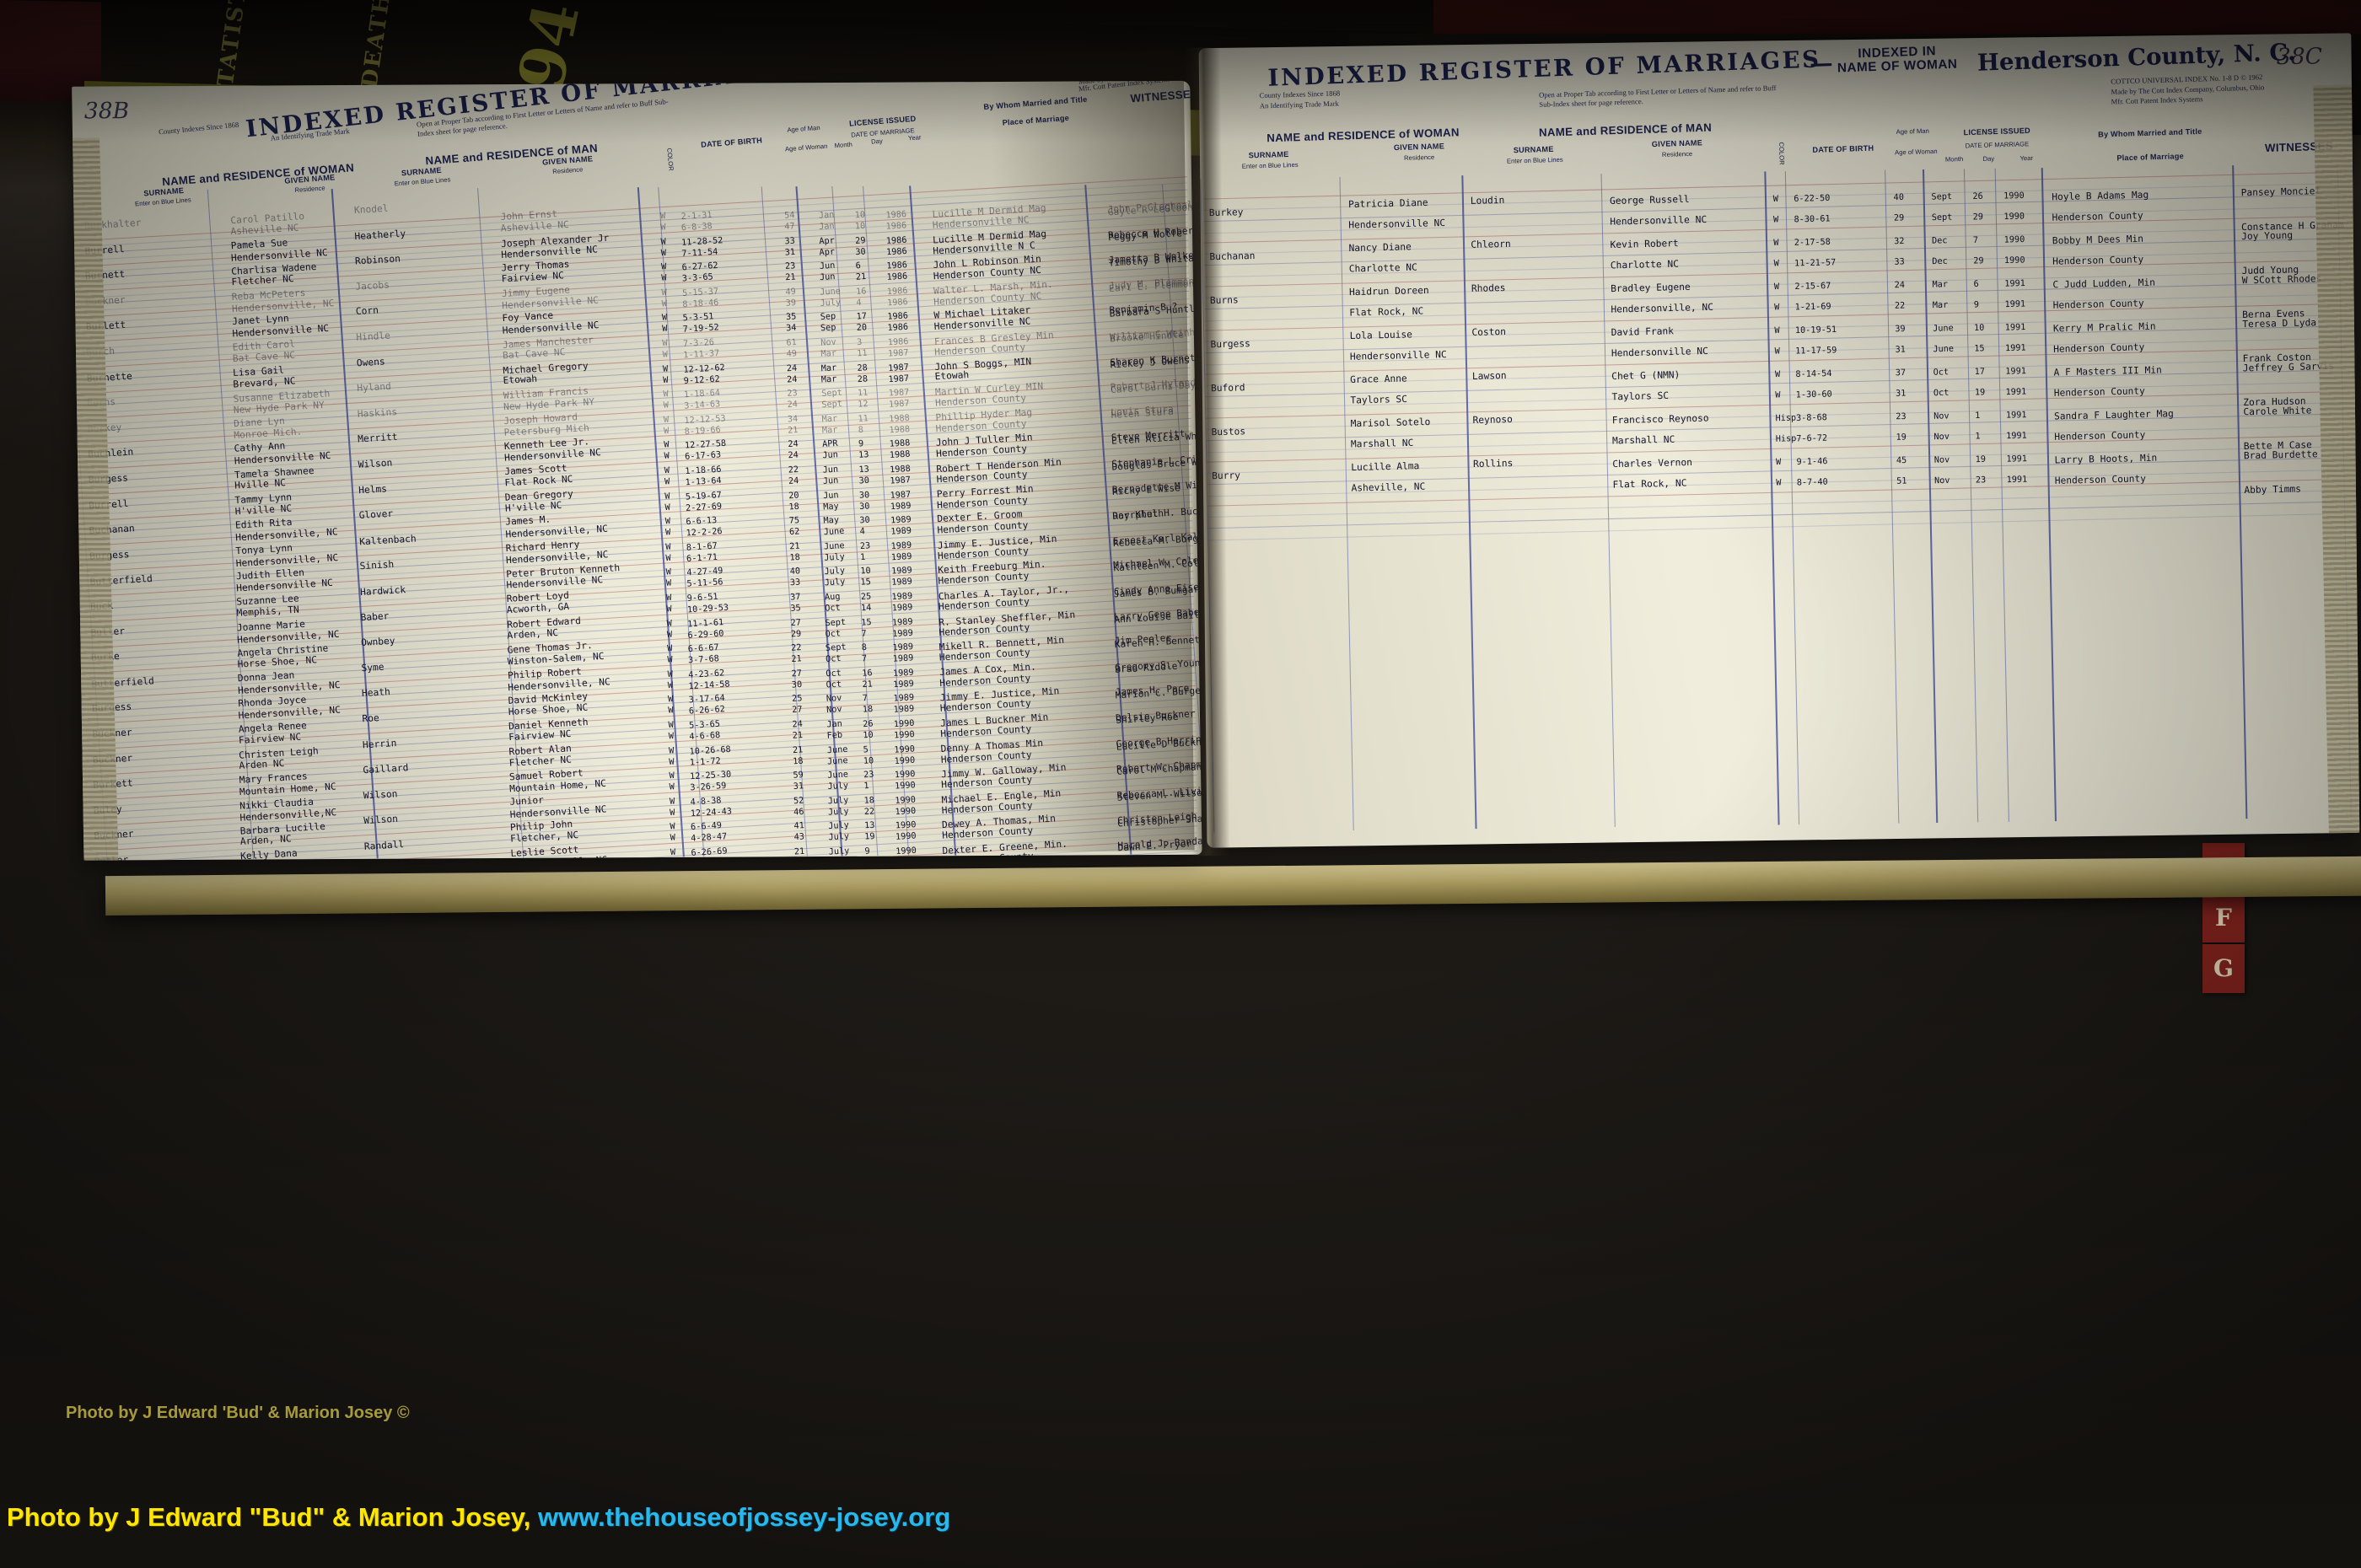  Describe the element at coordinates (840, 859) in the screenshot. I see `cell-marriage-month: July` at that location.